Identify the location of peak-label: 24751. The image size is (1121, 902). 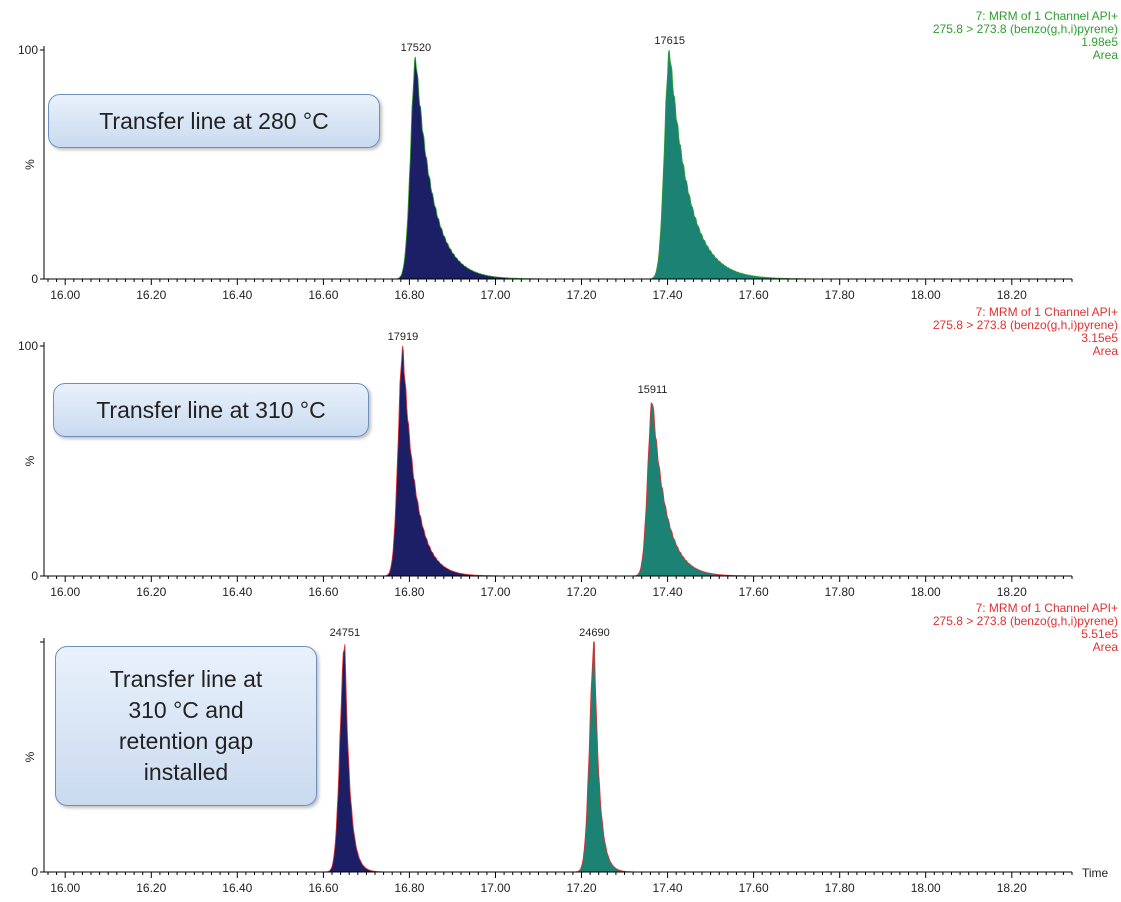
(345, 633).